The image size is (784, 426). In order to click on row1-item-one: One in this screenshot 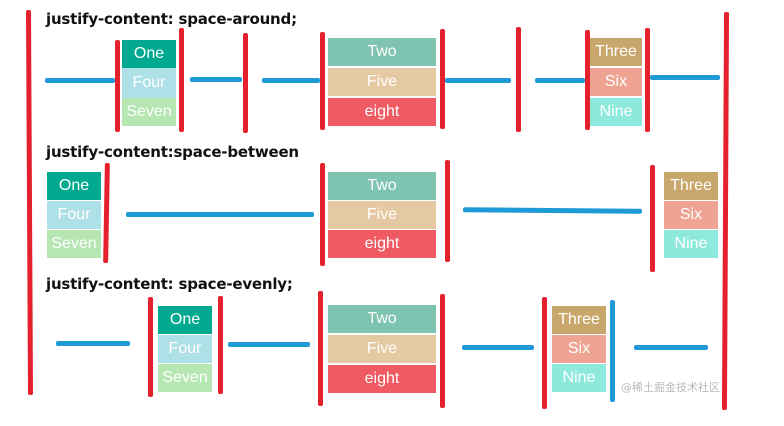, I will do `click(149, 54)`.